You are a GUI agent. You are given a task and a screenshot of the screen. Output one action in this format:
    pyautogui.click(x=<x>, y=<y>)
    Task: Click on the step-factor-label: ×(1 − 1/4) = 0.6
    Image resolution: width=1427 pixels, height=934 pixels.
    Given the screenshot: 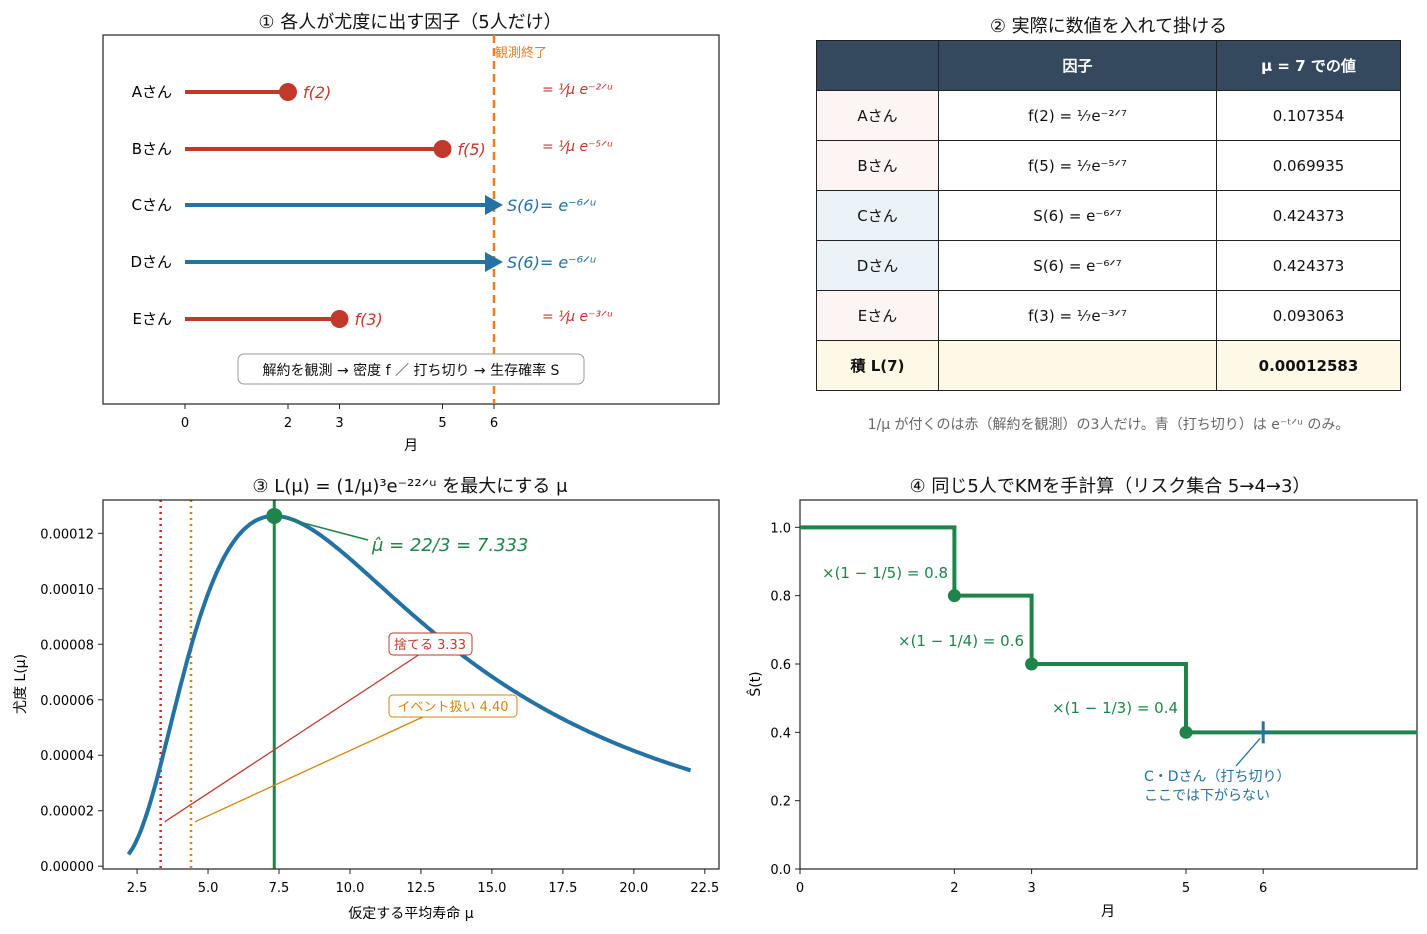 What is the action you would take?
    pyautogui.click(x=961, y=641)
    